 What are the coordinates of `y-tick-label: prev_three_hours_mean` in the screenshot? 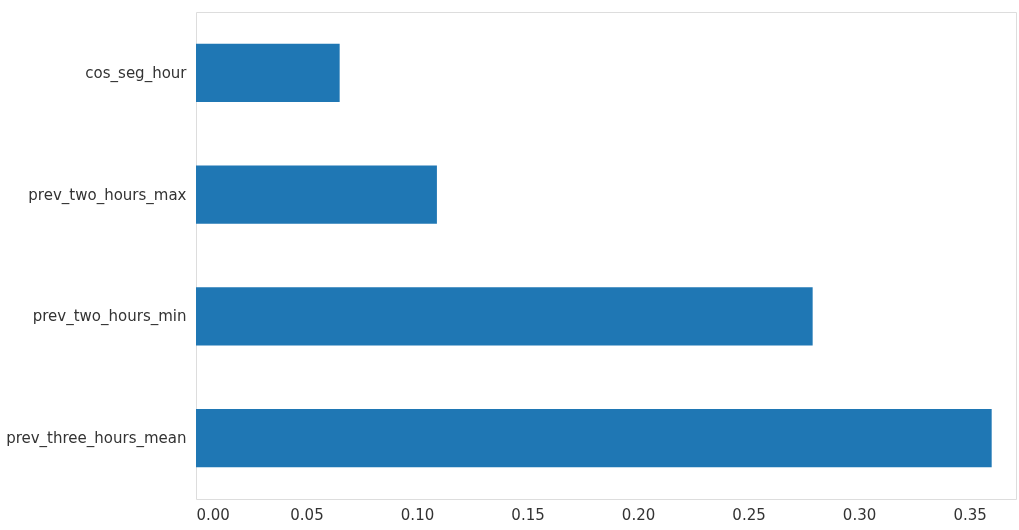 It's located at (96, 439).